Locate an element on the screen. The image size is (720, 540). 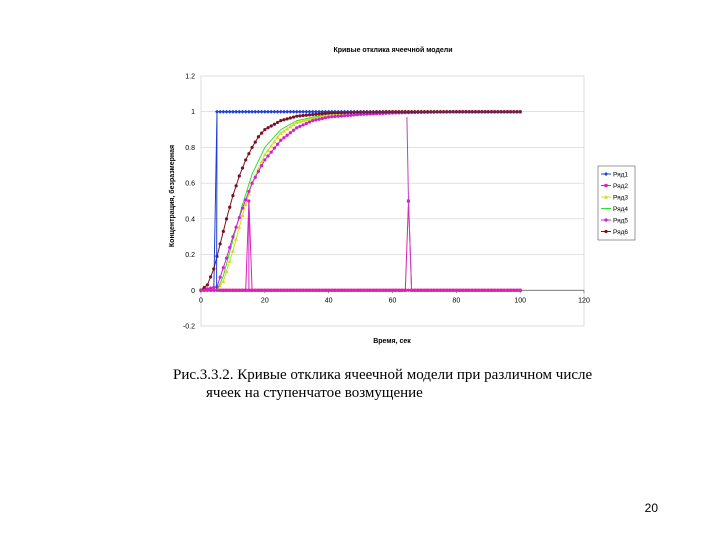
y-tick-label: 1 is located at coordinates (193, 112).